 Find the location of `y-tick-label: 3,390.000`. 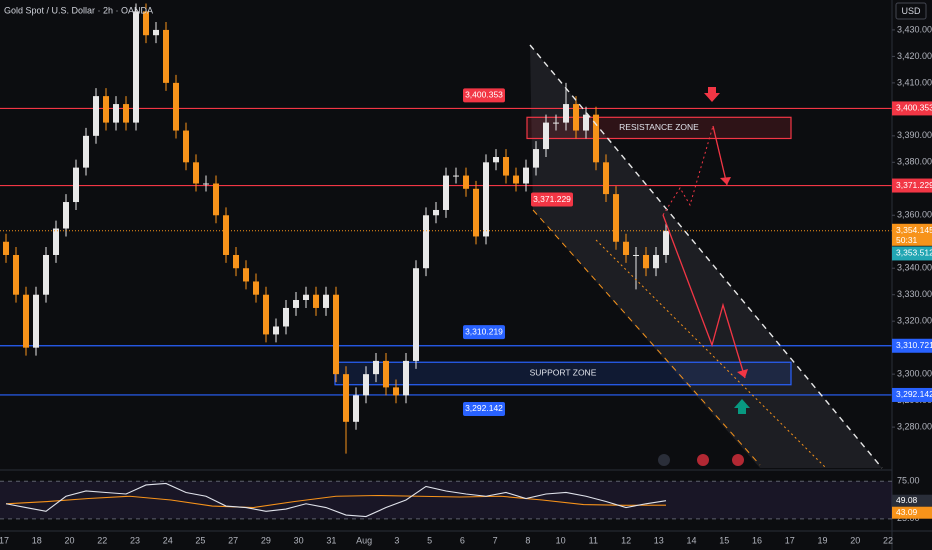

y-tick-label: 3,390.000 is located at coordinates (914, 135).